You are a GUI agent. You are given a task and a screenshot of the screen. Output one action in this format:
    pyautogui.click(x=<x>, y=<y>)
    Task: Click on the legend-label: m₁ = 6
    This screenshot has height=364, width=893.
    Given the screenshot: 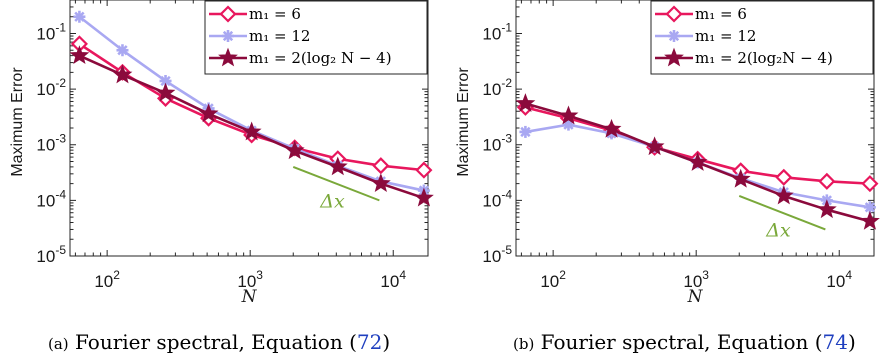 What is the action you would take?
    pyautogui.click(x=275, y=14)
    